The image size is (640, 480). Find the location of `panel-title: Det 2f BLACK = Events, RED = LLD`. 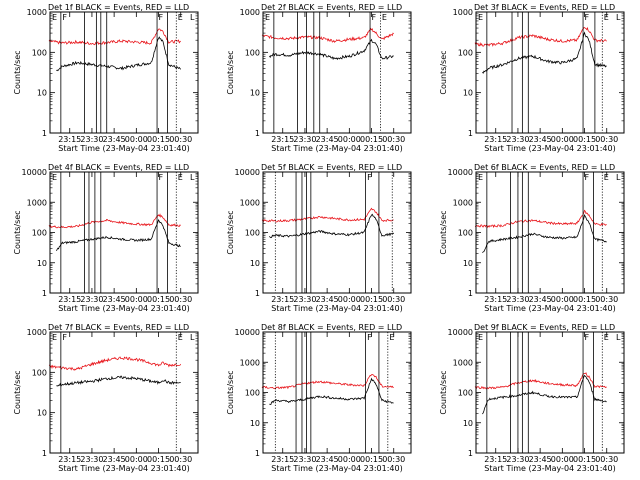

panel-title: Det 2f BLACK = Events, RED = LLD is located at coordinates (331, 7).